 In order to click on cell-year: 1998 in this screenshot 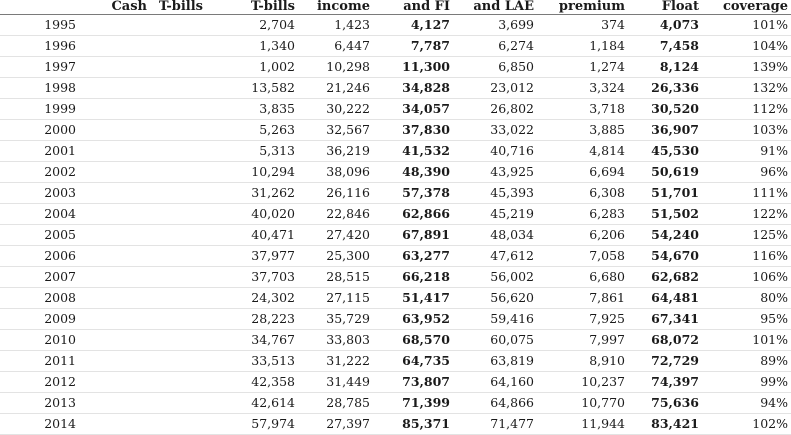, I will do `click(41, 88)`.